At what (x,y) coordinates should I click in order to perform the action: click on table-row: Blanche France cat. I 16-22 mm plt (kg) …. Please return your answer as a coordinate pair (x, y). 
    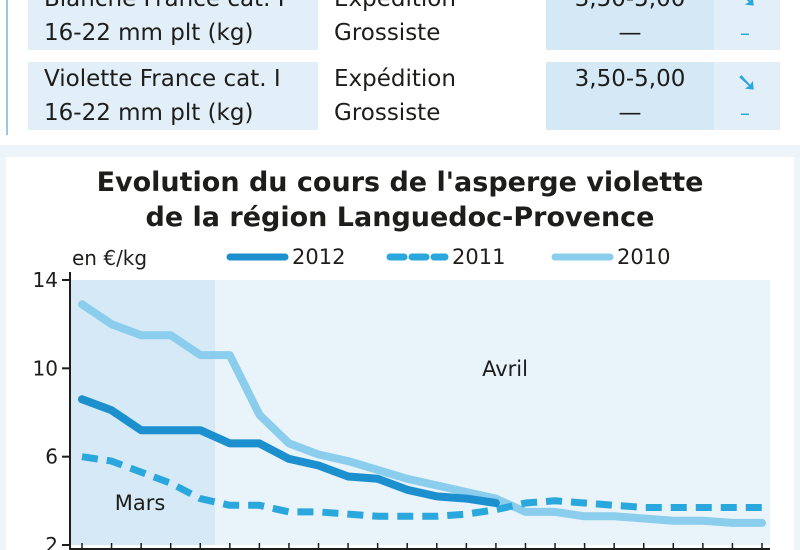
    Looking at the image, I should click on (404, 25).